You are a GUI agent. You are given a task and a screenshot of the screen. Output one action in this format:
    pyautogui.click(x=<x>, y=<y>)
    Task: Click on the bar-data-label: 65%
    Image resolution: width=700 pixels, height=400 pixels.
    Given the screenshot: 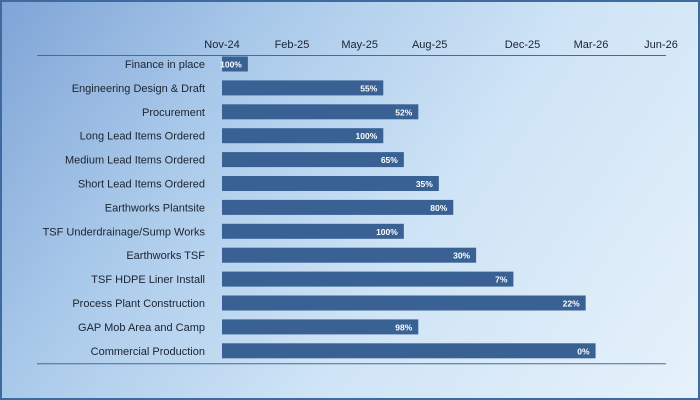 What is the action you would take?
    pyautogui.click(x=389, y=160)
    